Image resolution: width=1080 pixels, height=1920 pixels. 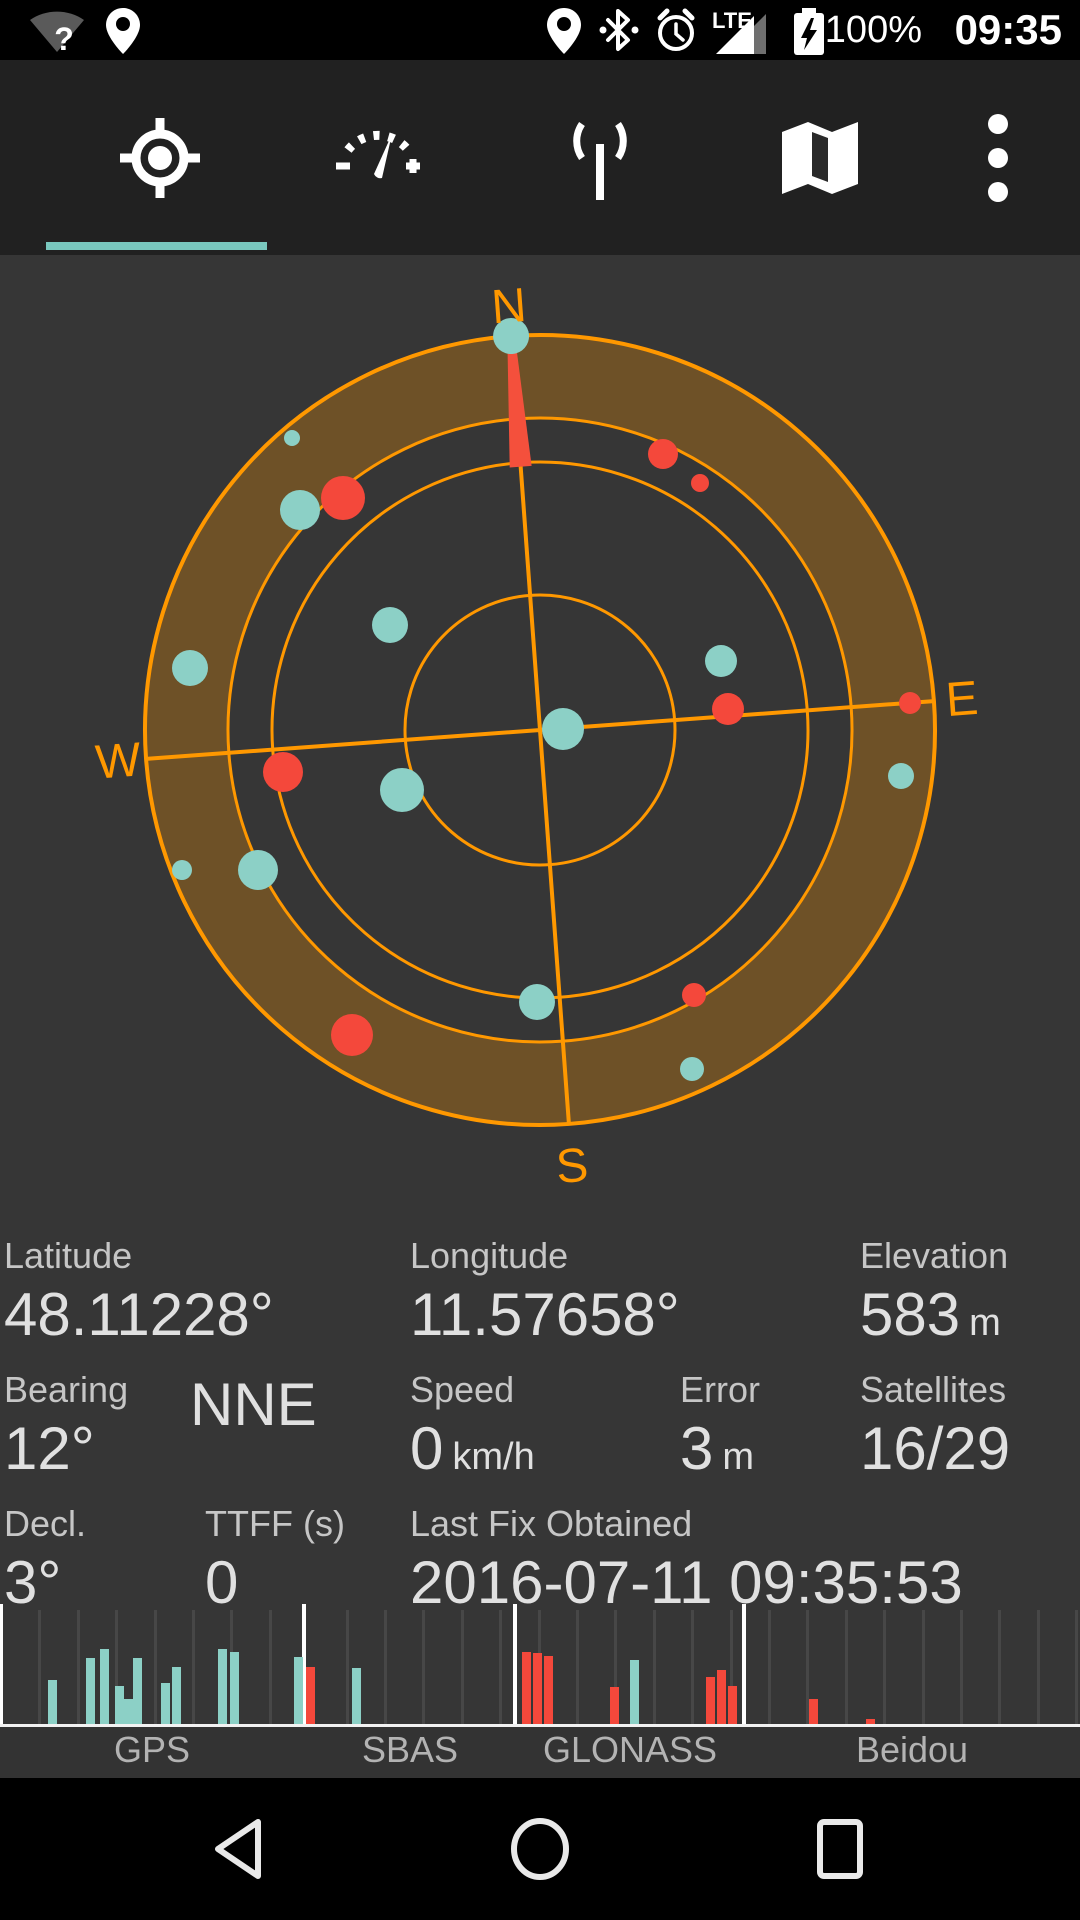 I want to click on signal-strength-chart, so click(x=540, y=1665).